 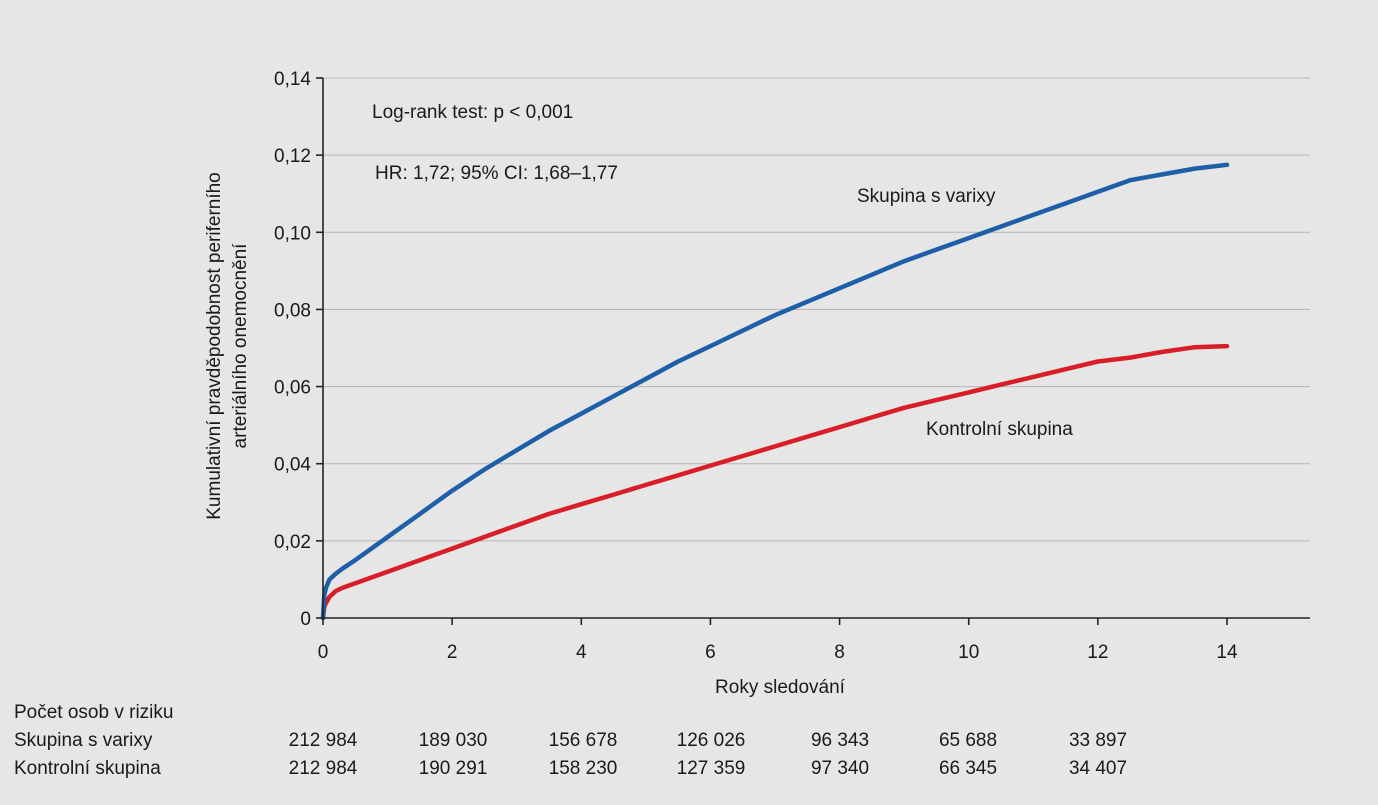 I want to click on y-tick-label-7: 0,14, so click(x=292, y=79).